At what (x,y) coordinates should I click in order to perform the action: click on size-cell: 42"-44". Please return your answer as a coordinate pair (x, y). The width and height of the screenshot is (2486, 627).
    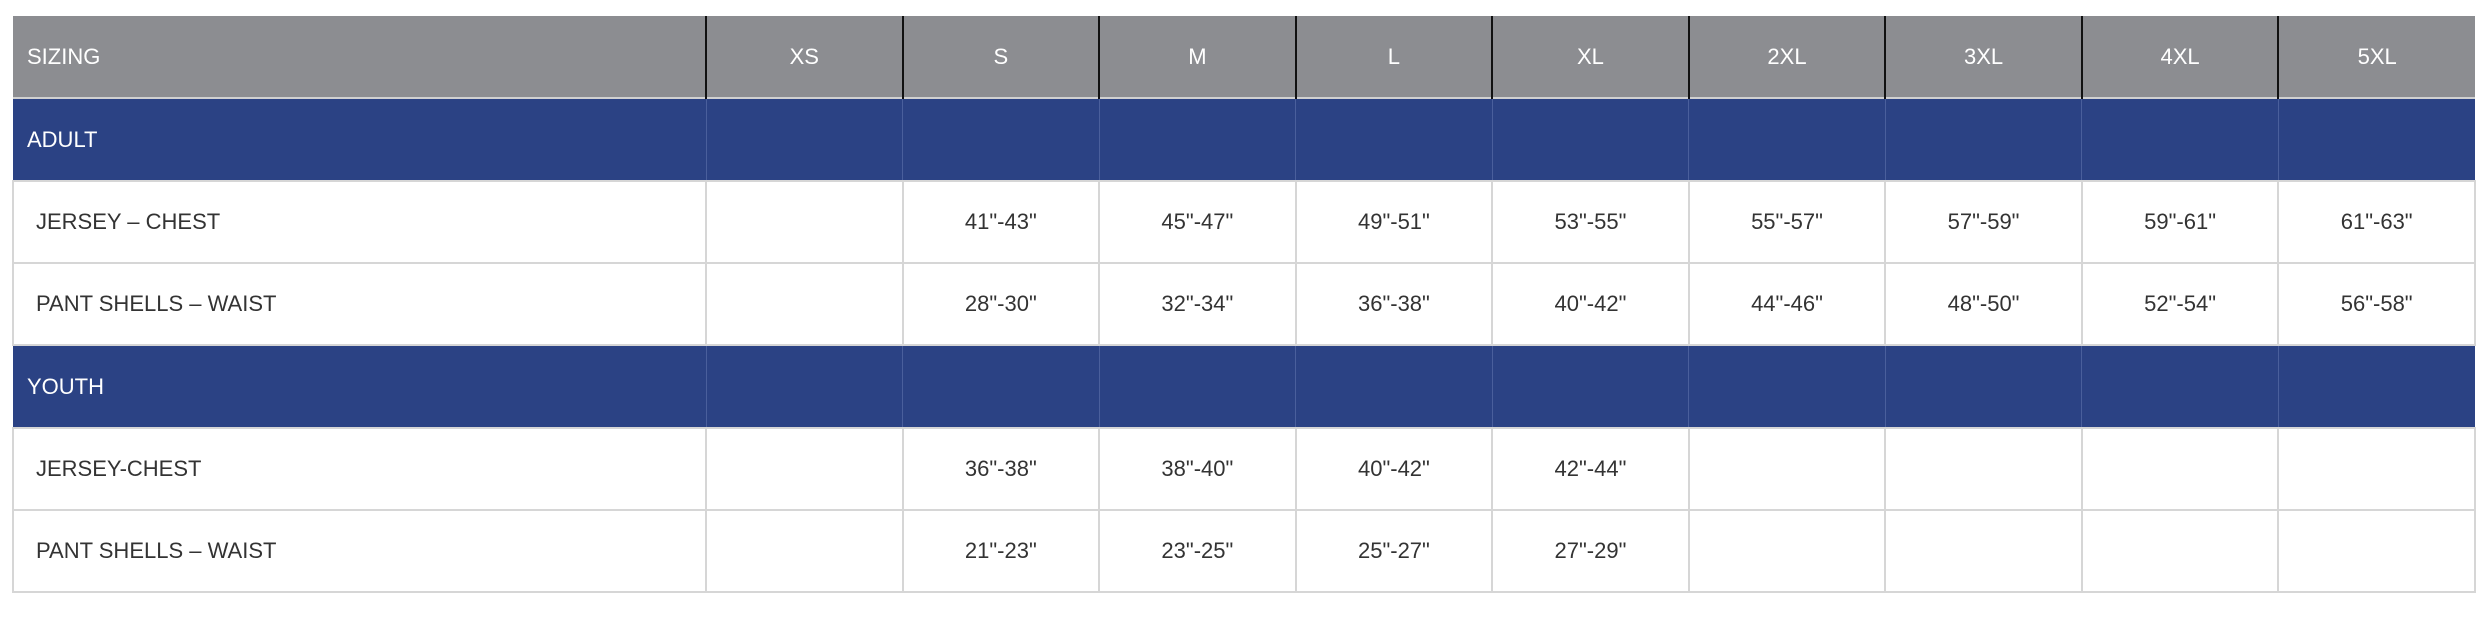
    Looking at the image, I should click on (1590, 469).